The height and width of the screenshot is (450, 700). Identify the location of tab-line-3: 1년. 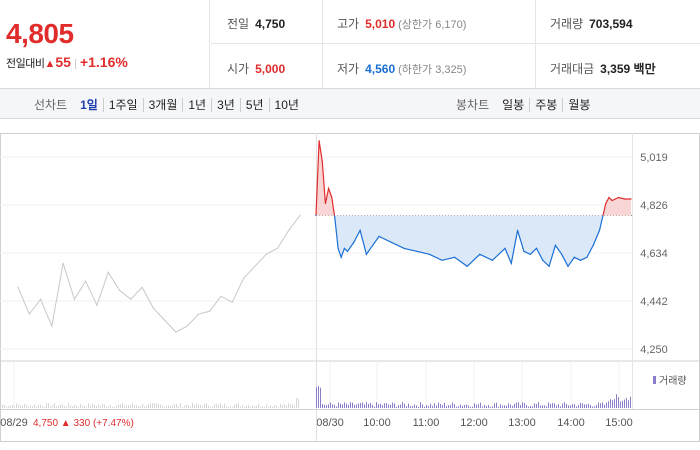
(198, 105).